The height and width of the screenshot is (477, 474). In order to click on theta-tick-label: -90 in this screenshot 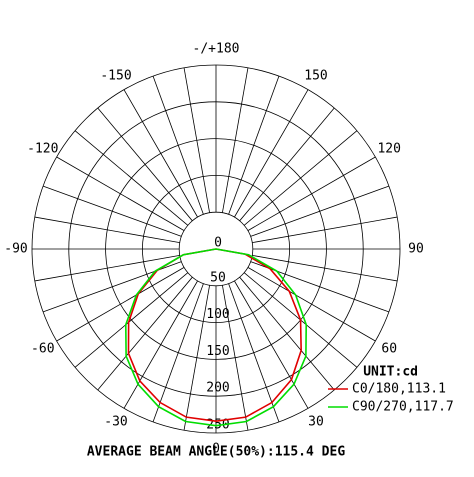, I will do `click(15, 249)`.